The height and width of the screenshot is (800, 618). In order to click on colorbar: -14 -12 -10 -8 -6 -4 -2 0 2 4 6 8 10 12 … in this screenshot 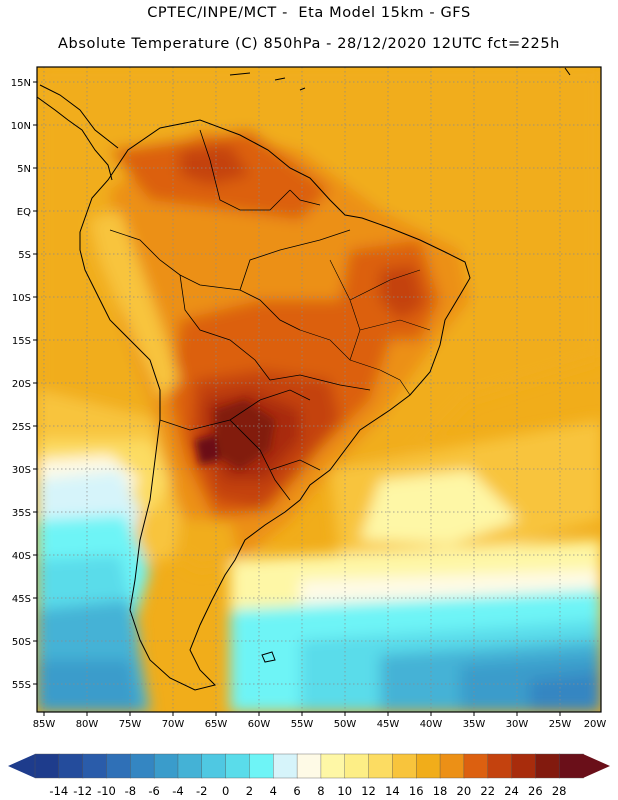, I will do `click(309, 775)`.